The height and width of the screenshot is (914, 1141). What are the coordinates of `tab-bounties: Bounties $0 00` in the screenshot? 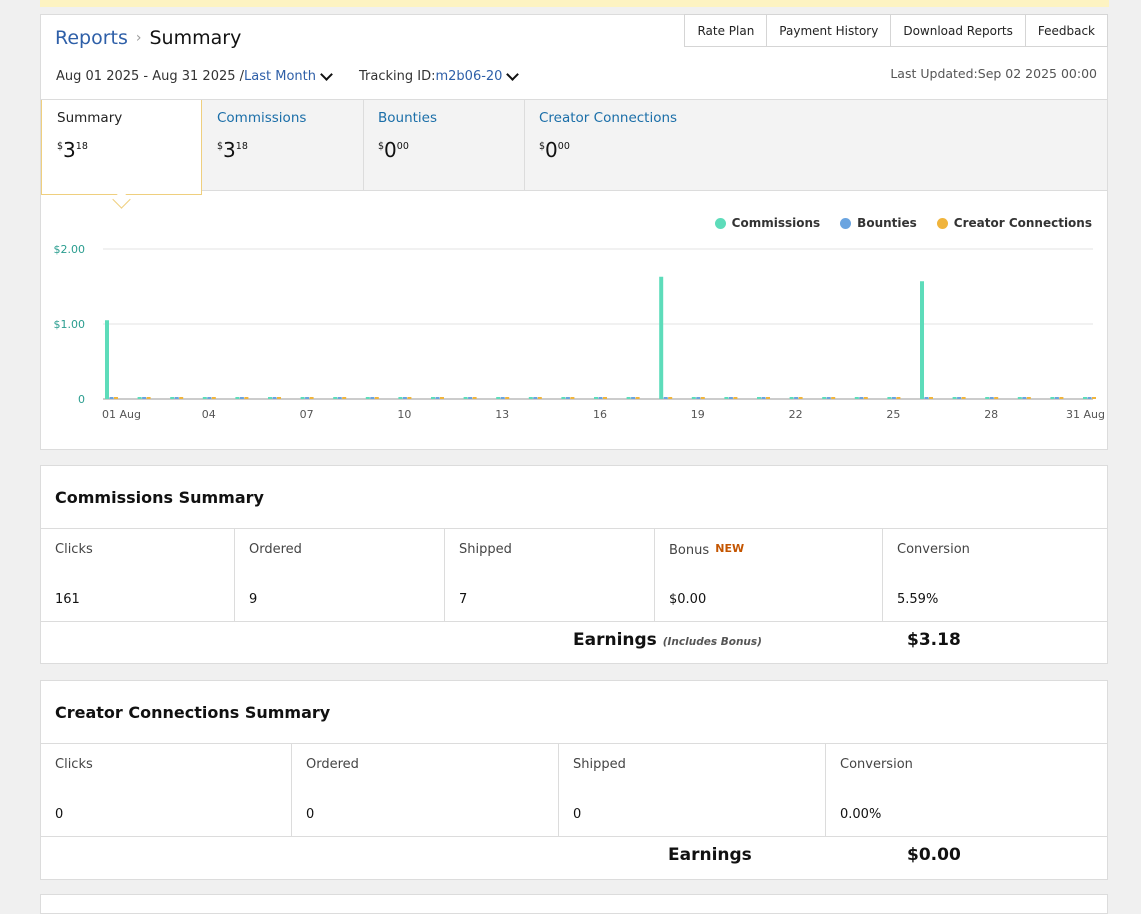 It's located at (443, 145).